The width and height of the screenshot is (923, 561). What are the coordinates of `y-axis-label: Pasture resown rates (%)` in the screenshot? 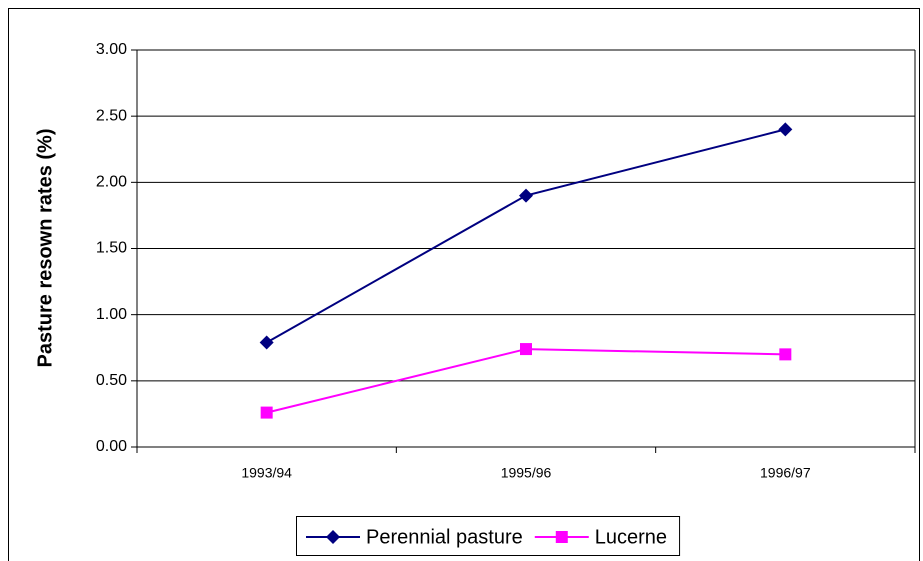 It's located at (45, 248).